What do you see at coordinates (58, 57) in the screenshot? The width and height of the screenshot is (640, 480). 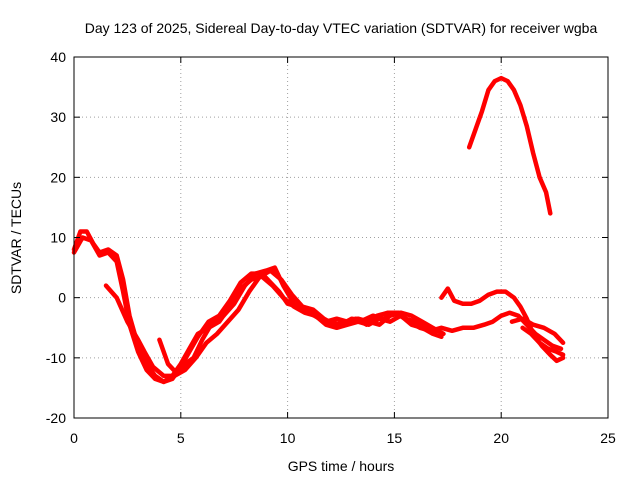 I see `y-tick-label: 40` at bounding box center [58, 57].